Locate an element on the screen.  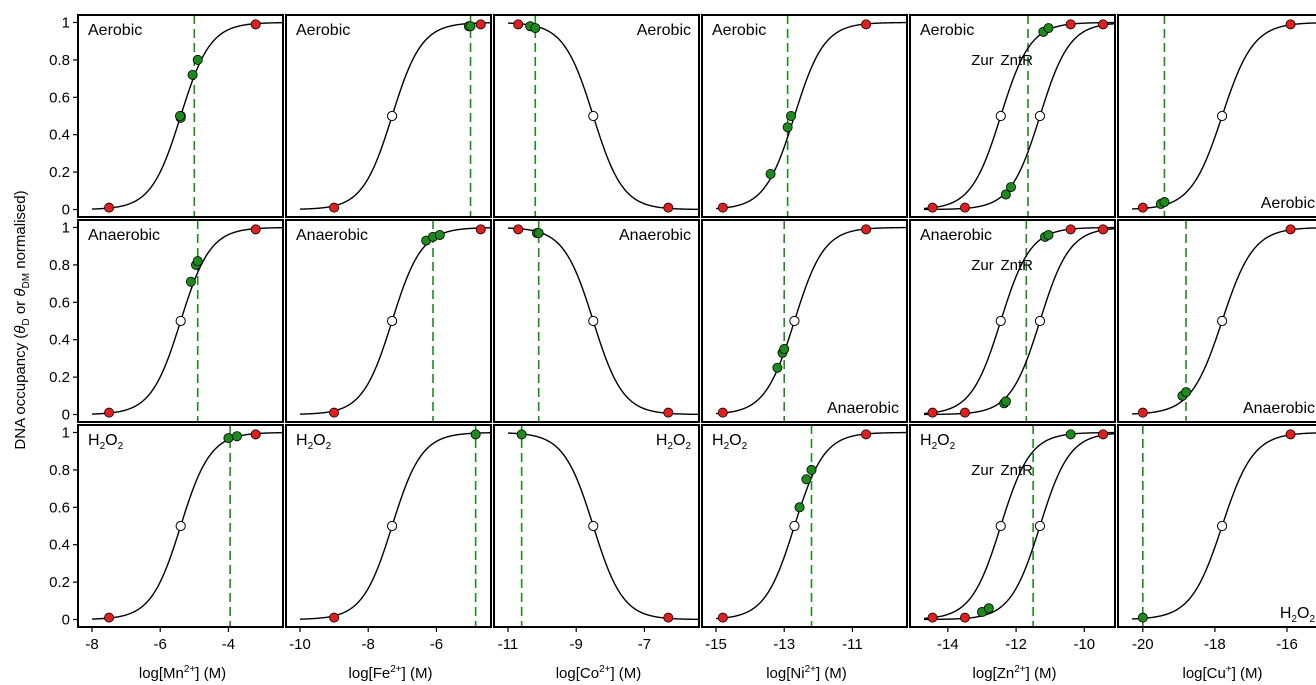
panel-zn-anaerobic: Zur ZntR Anaerobic is located at coordinates (1012, 321).